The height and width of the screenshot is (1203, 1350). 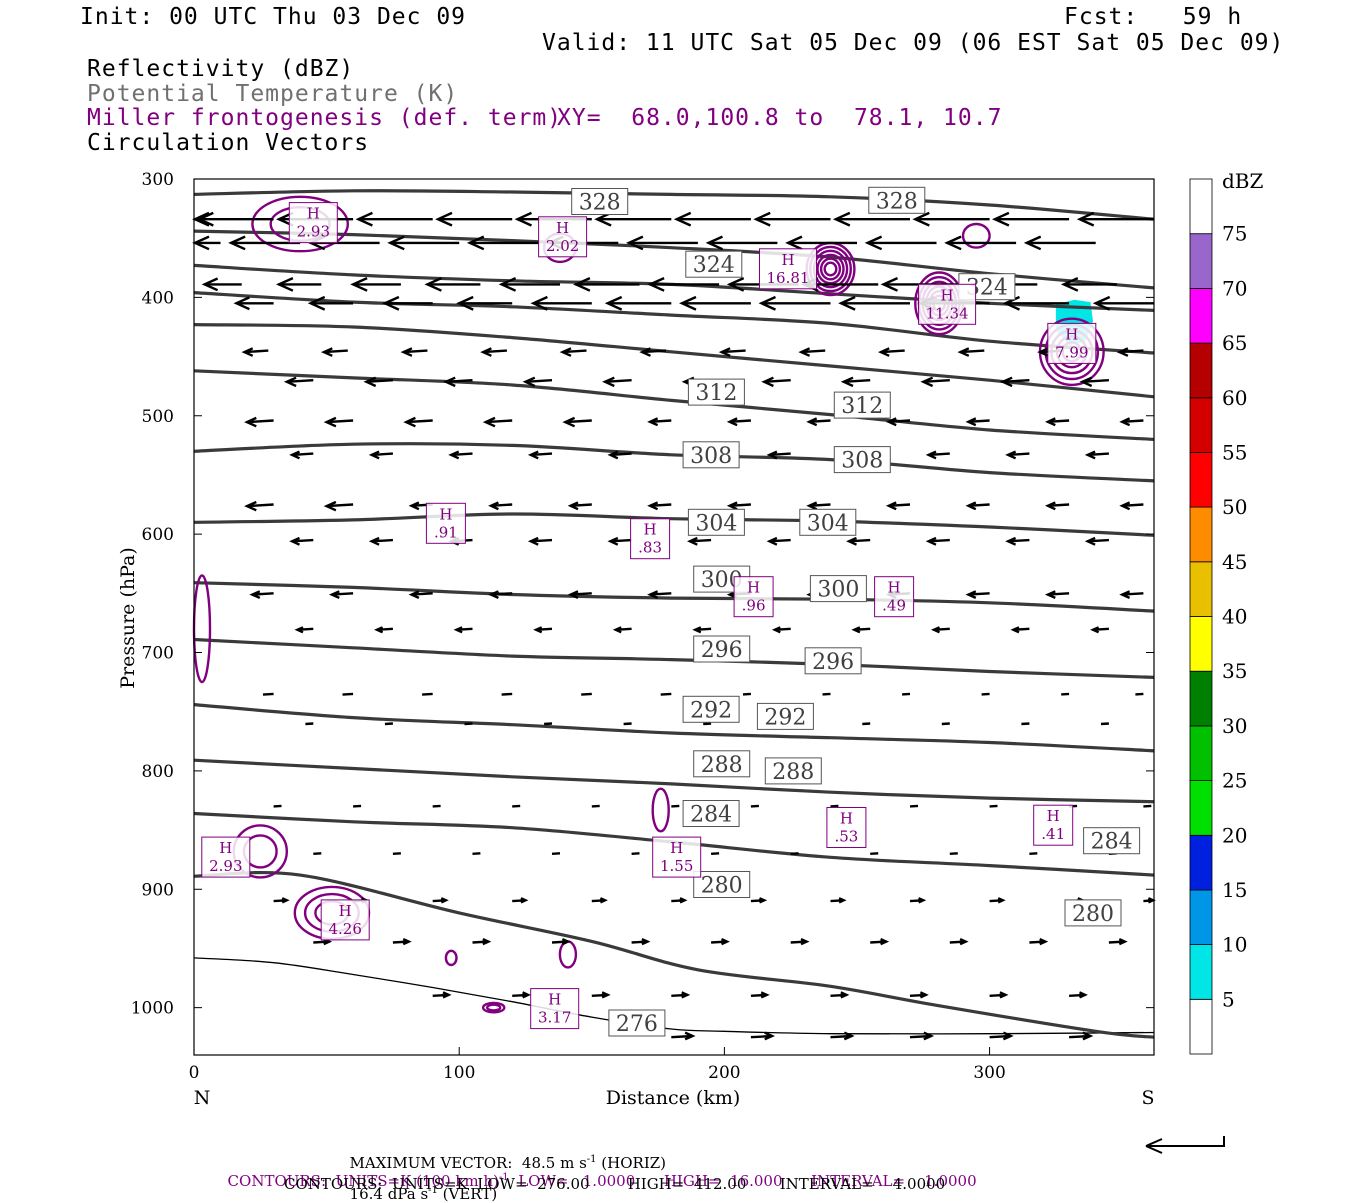 I want to click on maximum-value: 2.93, so click(x=313, y=232).